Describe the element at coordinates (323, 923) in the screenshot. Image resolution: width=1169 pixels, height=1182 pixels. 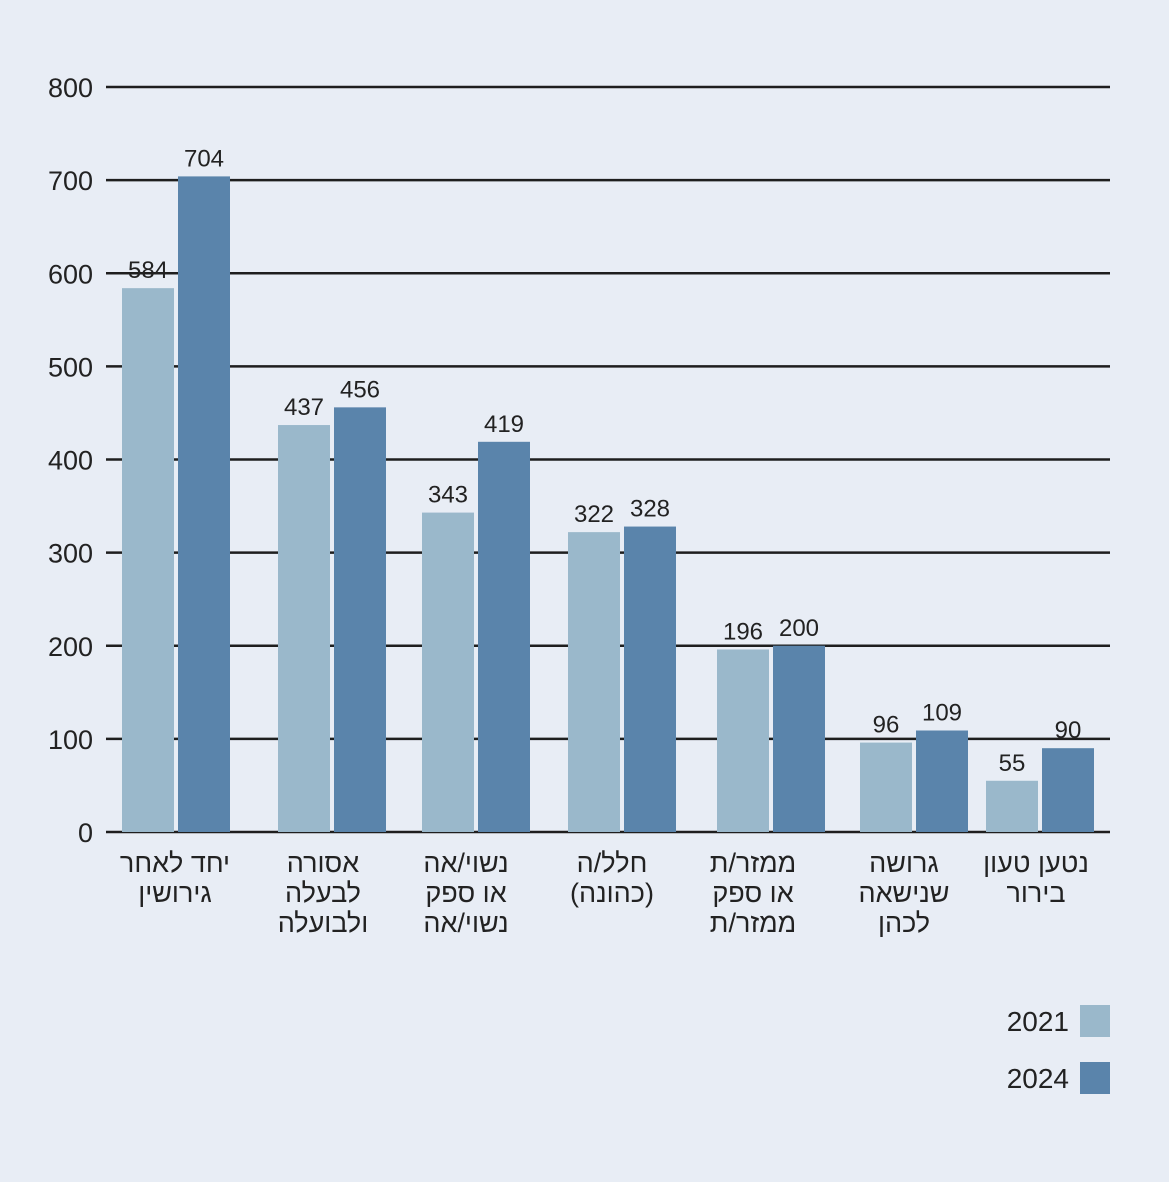
I see `category-label: ולבועלה` at that location.